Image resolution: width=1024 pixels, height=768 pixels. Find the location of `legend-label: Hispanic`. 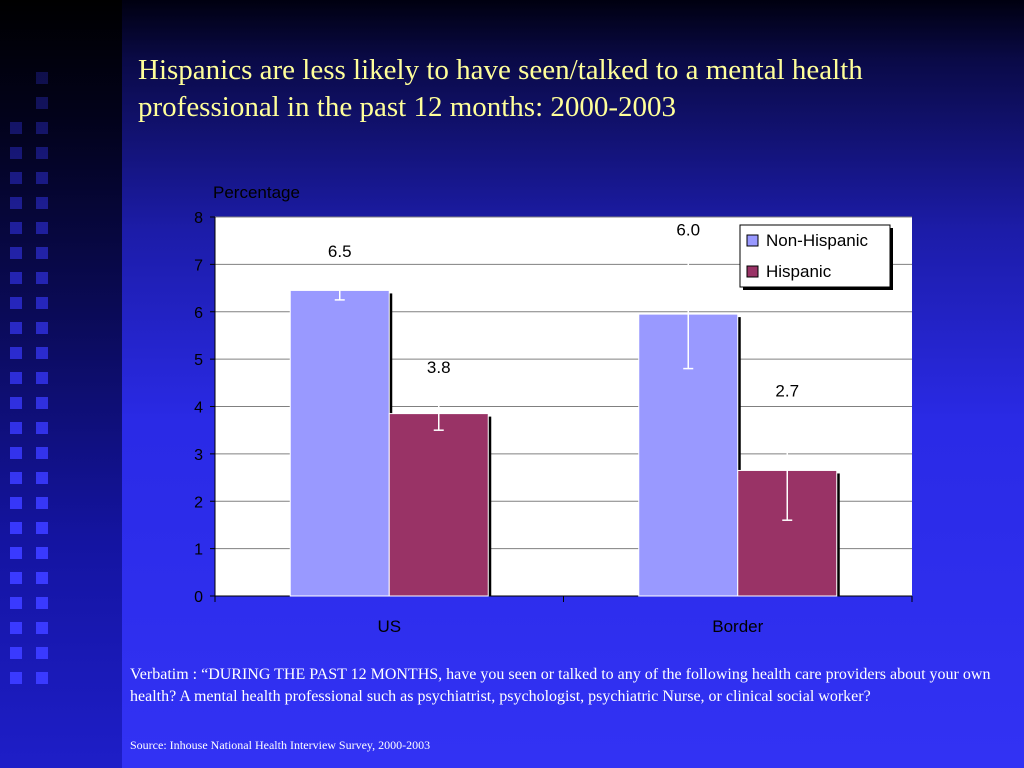

legend-label: Hispanic is located at coordinates (799, 271).